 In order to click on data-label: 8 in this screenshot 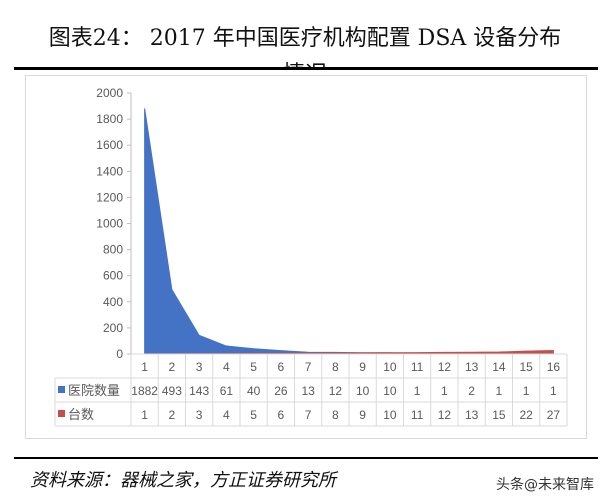, I will do `click(335, 415)`.